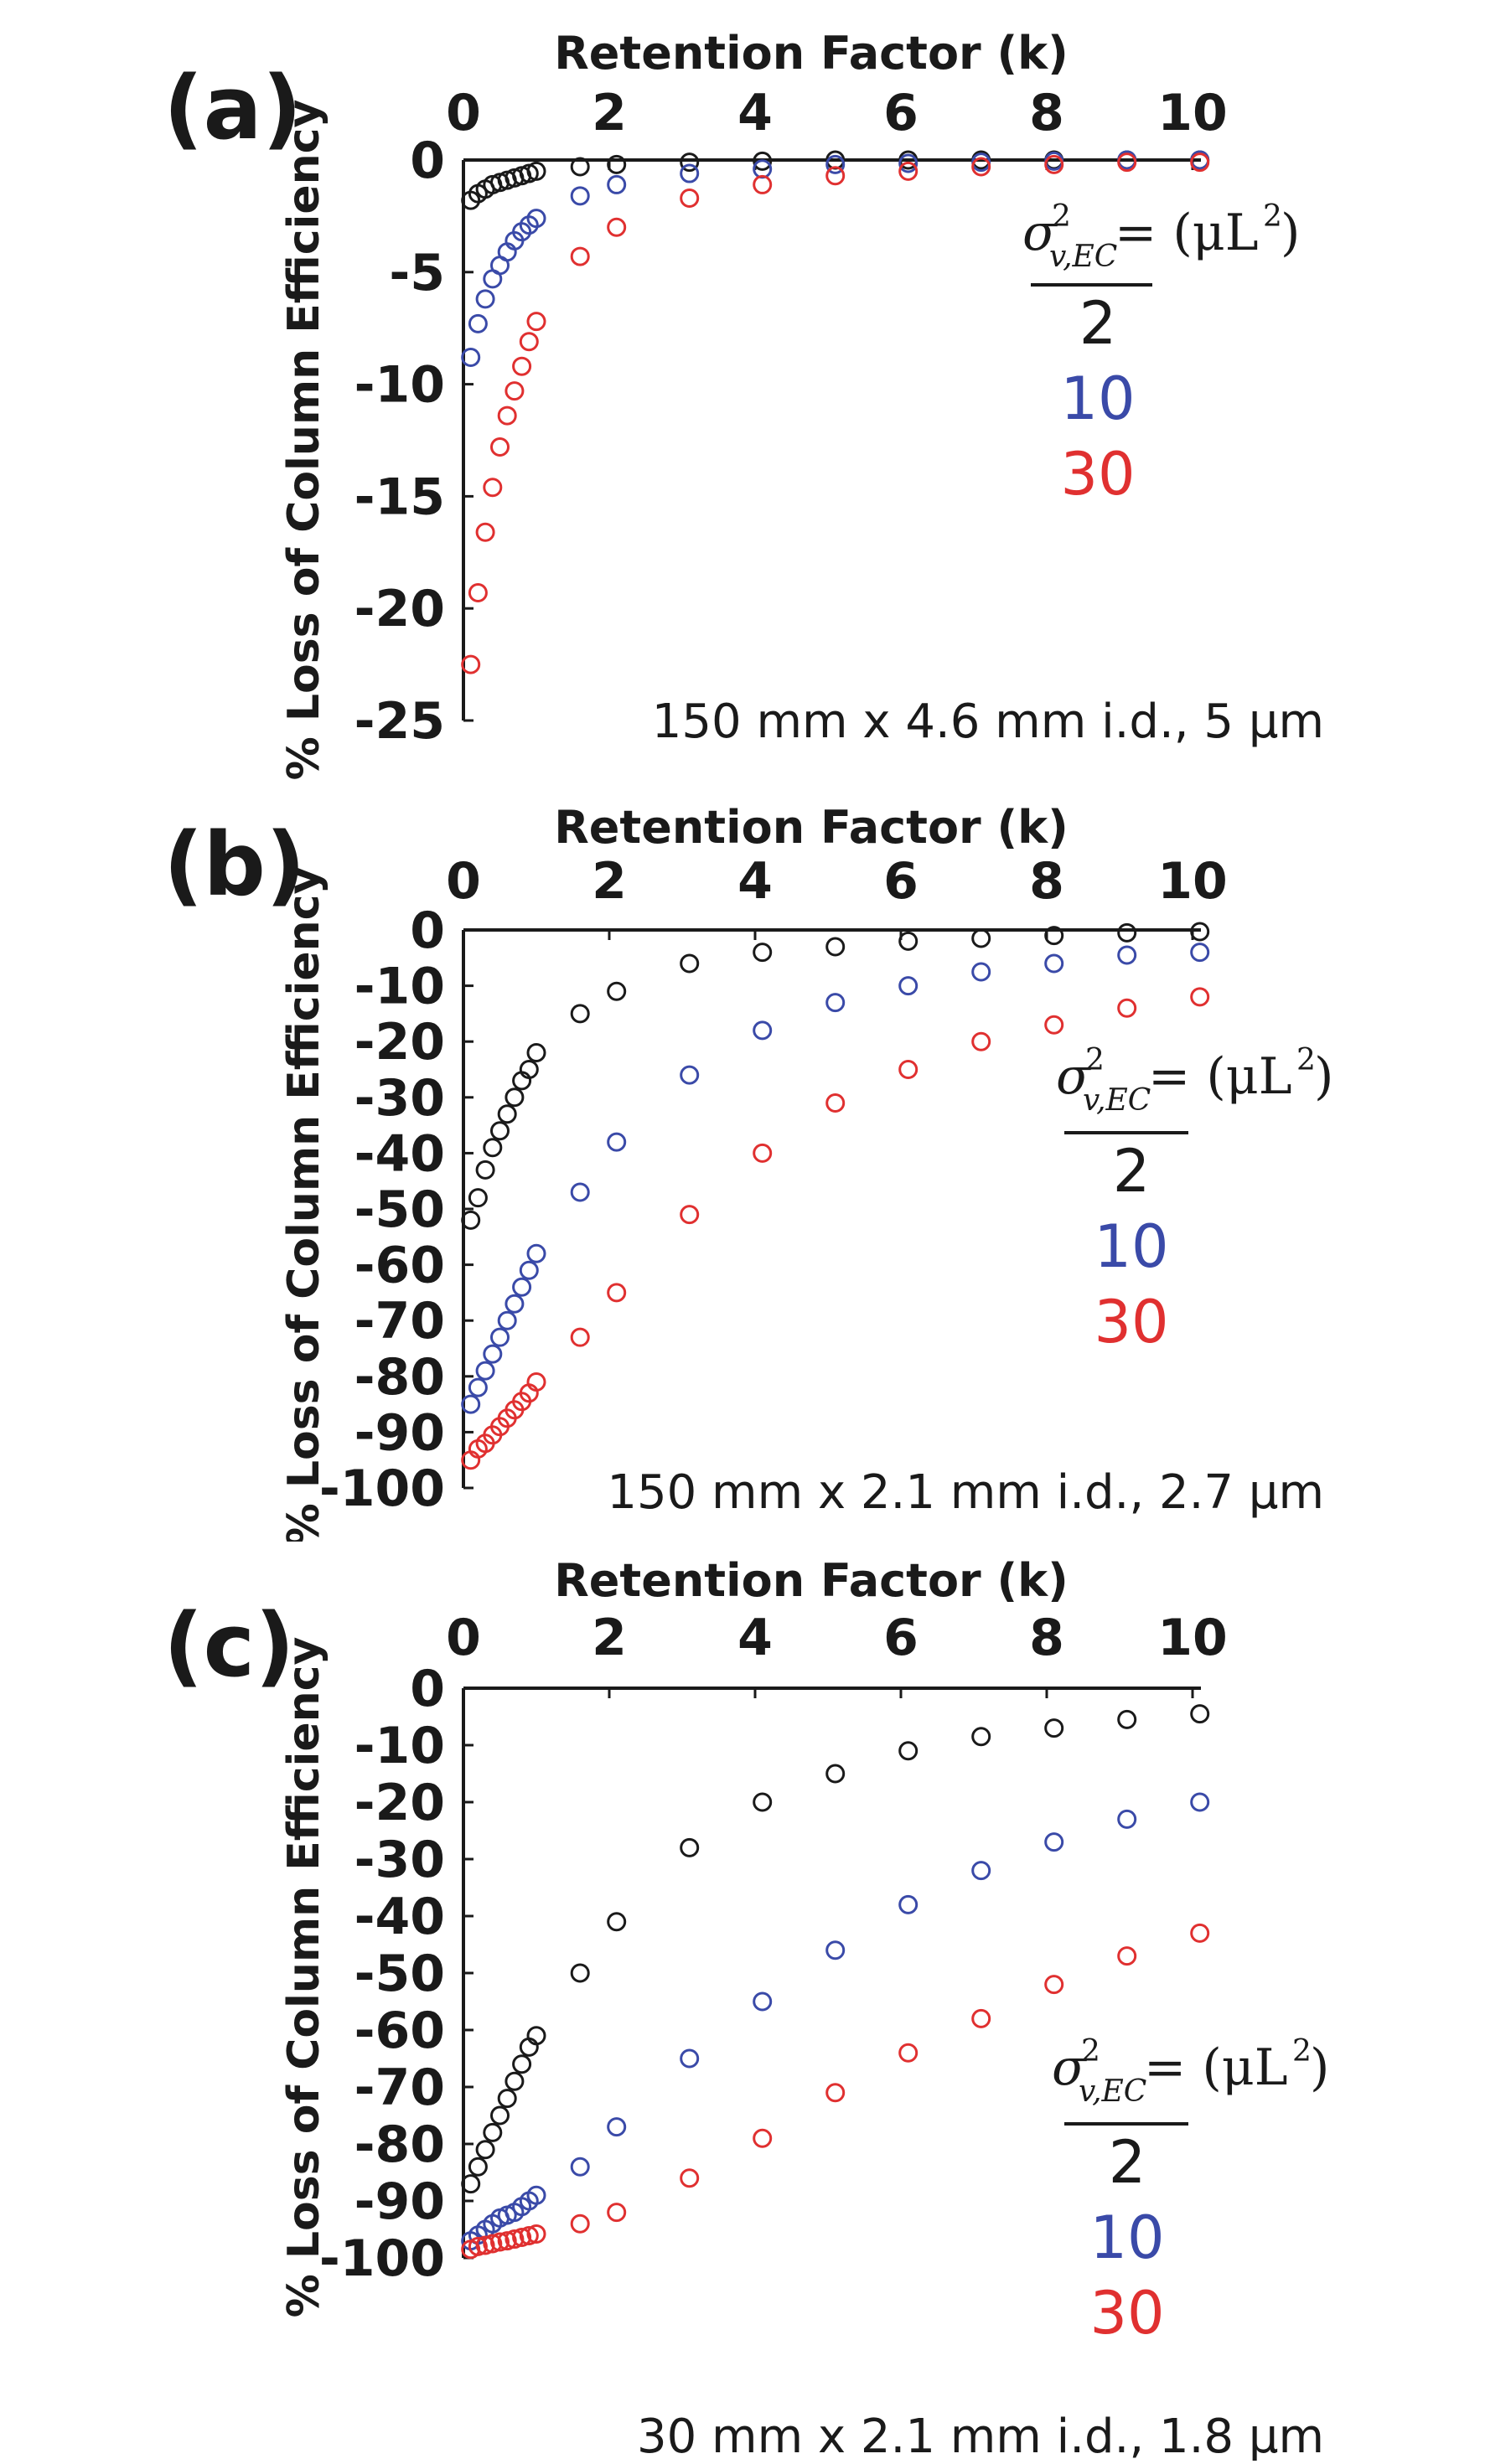 The height and width of the screenshot is (2464, 1511). I want to click on y-tick-label: -90, so click(399, 1432).